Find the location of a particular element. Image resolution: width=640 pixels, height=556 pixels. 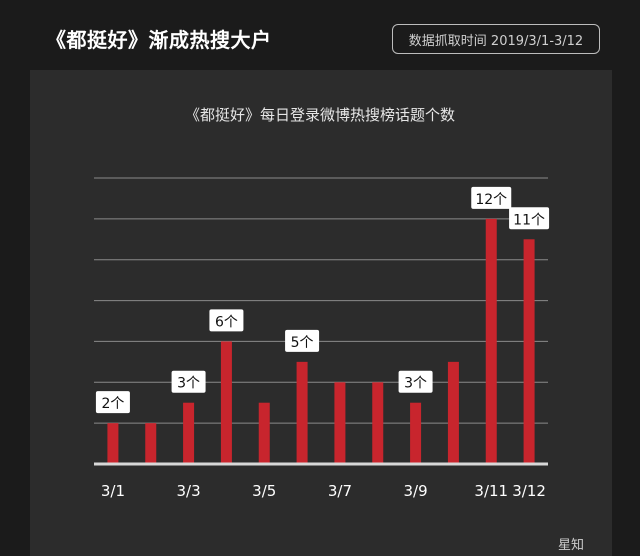

date-range-badge: 数据抓取时间 2019/3/1-3/12 is located at coordinates (496, 39).